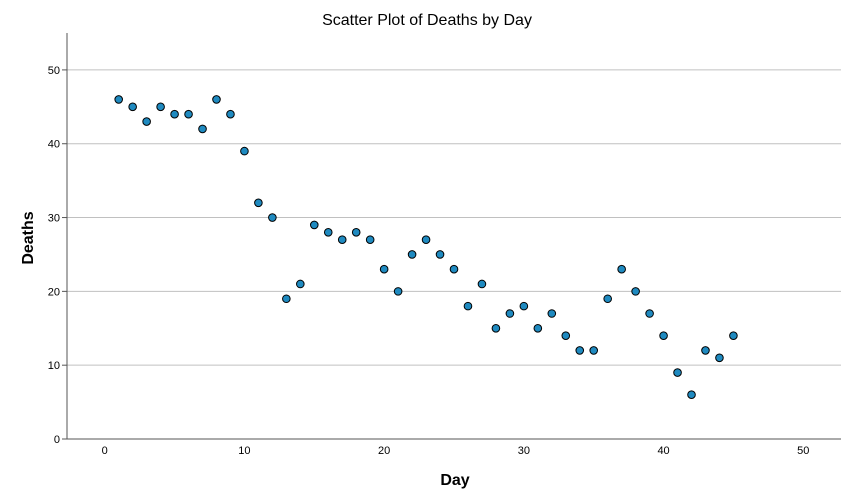 The image size is (853, 503). I want to click on x-axis-title: Day, so click(454, 480).